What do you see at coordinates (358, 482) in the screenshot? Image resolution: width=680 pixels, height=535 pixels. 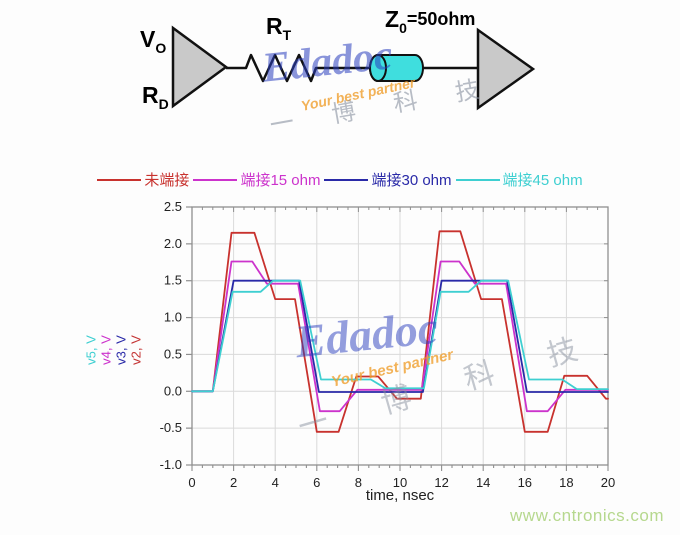 I see `x-tick-label: 8` at bounding box center [358, 482].